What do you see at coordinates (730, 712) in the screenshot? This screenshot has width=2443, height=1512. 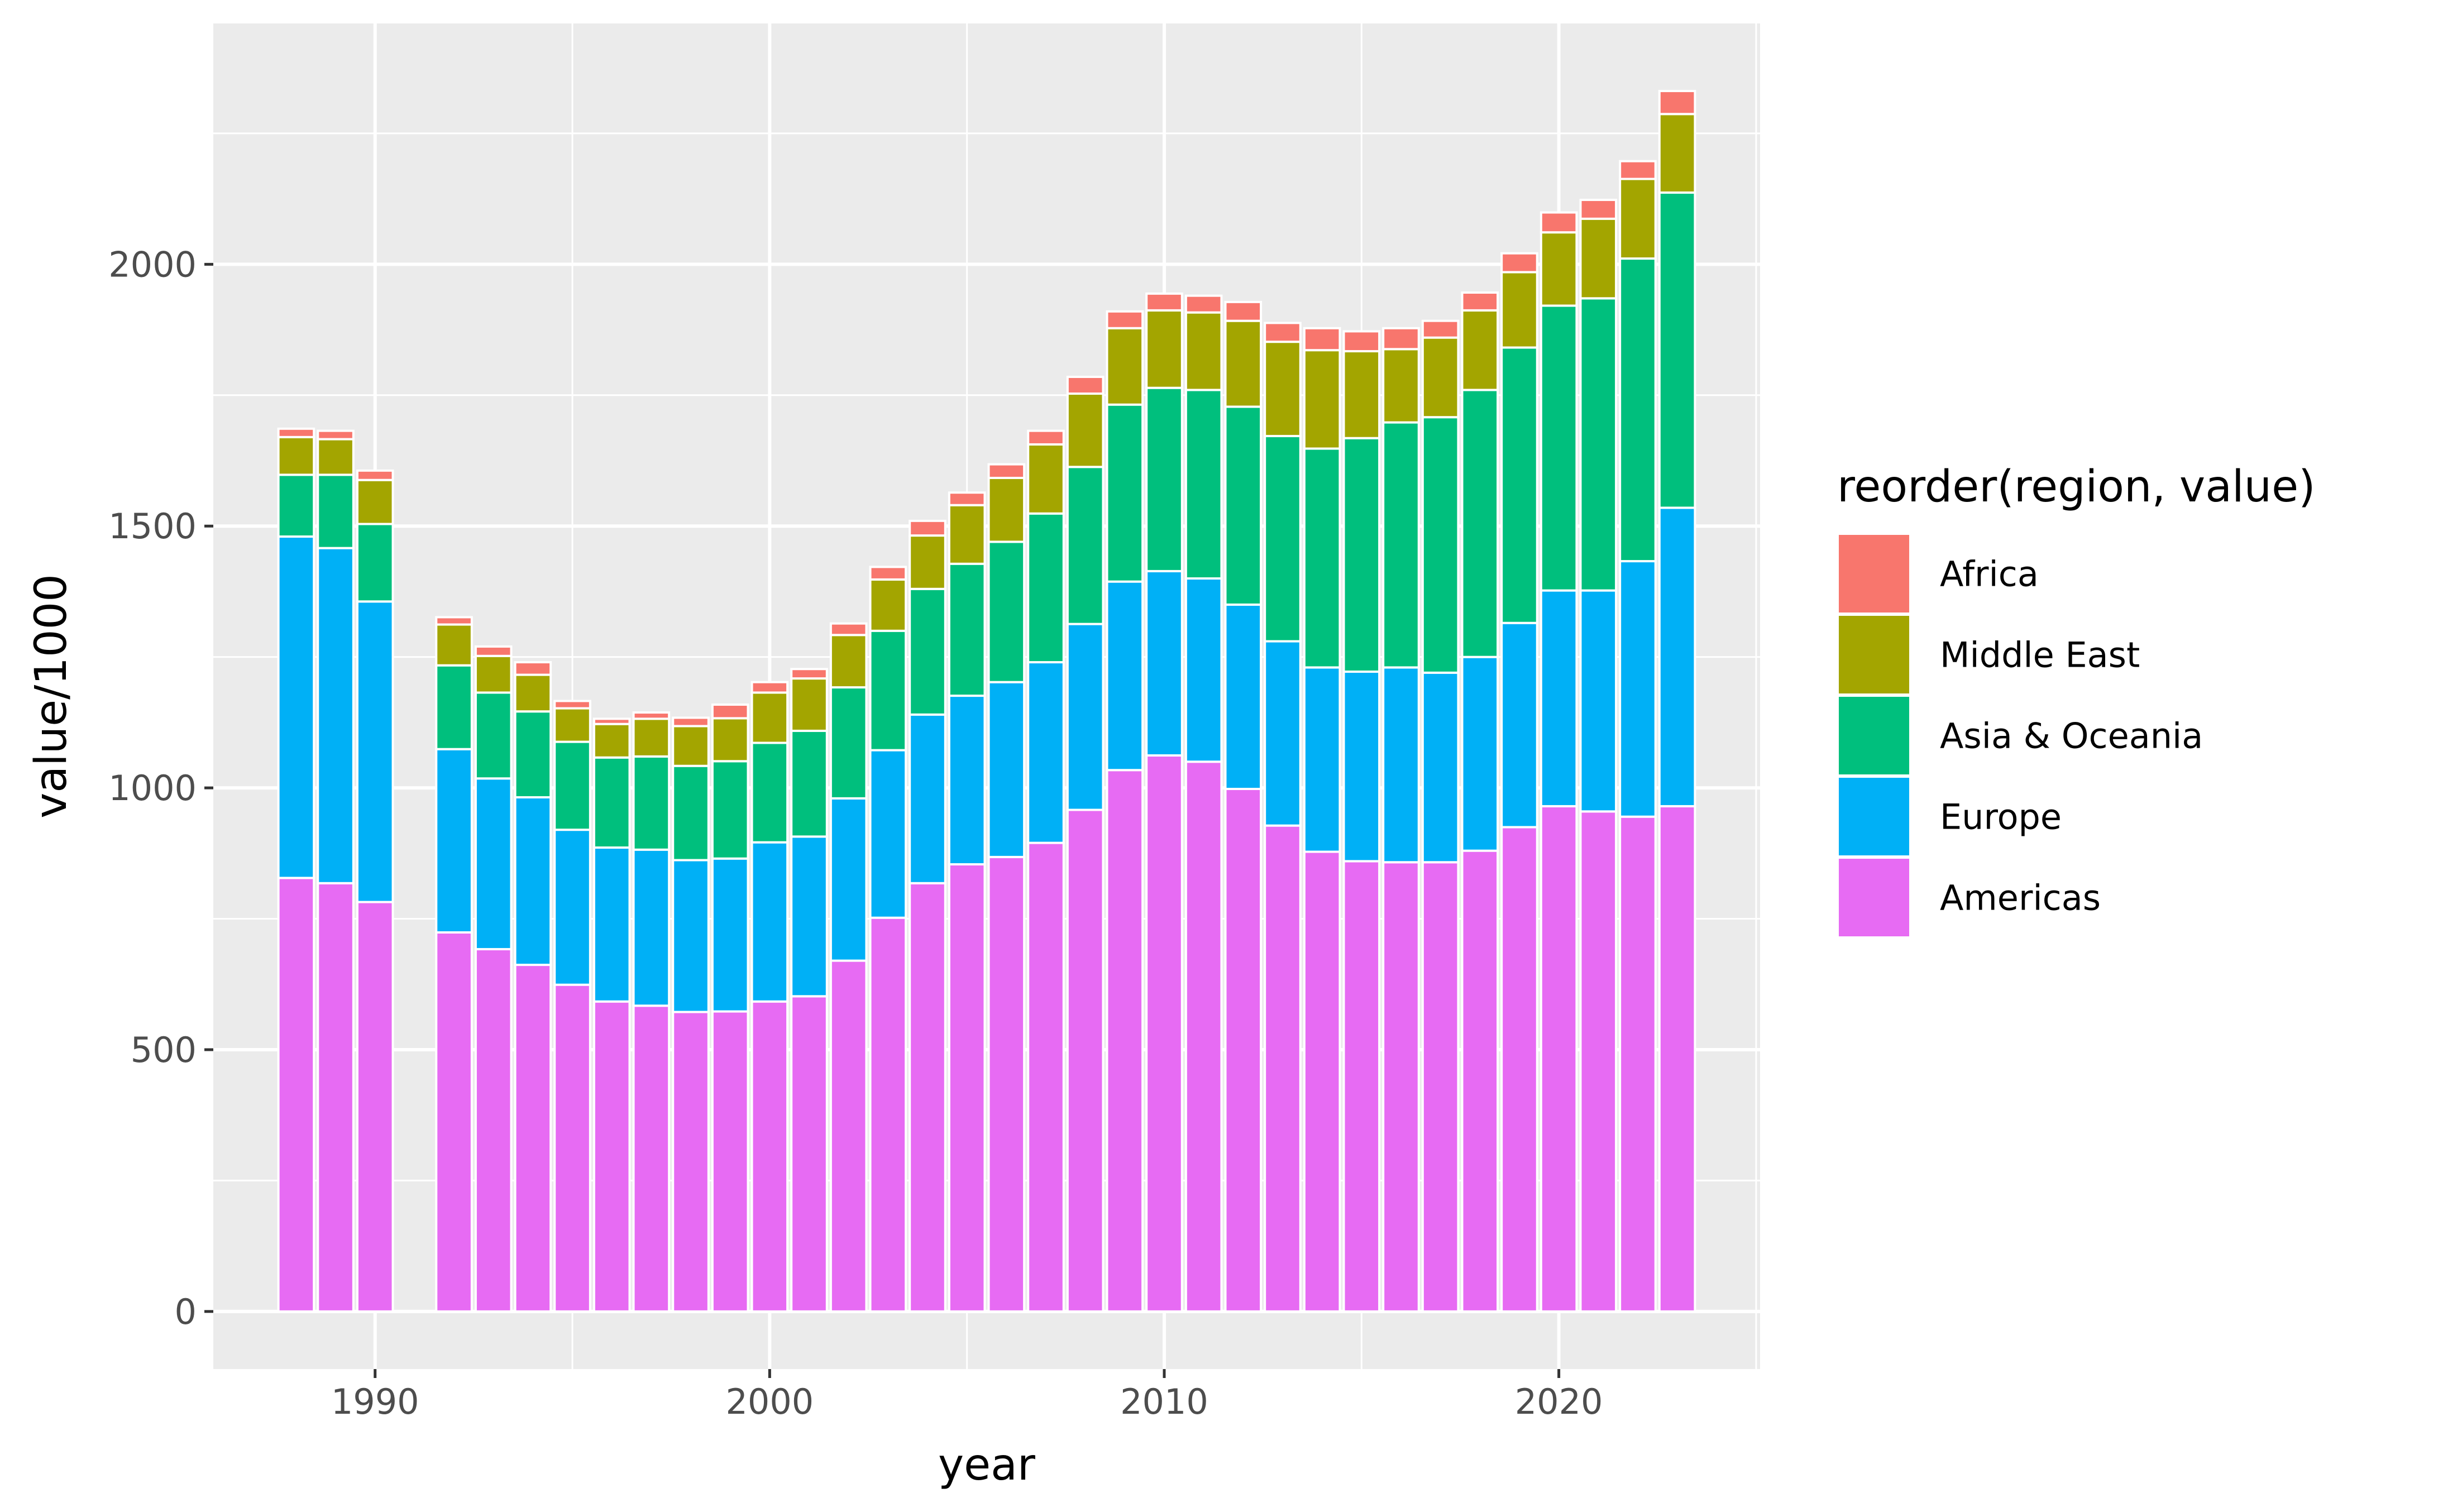 I see `bar-africa-1999` at bounding box center [730, 712].